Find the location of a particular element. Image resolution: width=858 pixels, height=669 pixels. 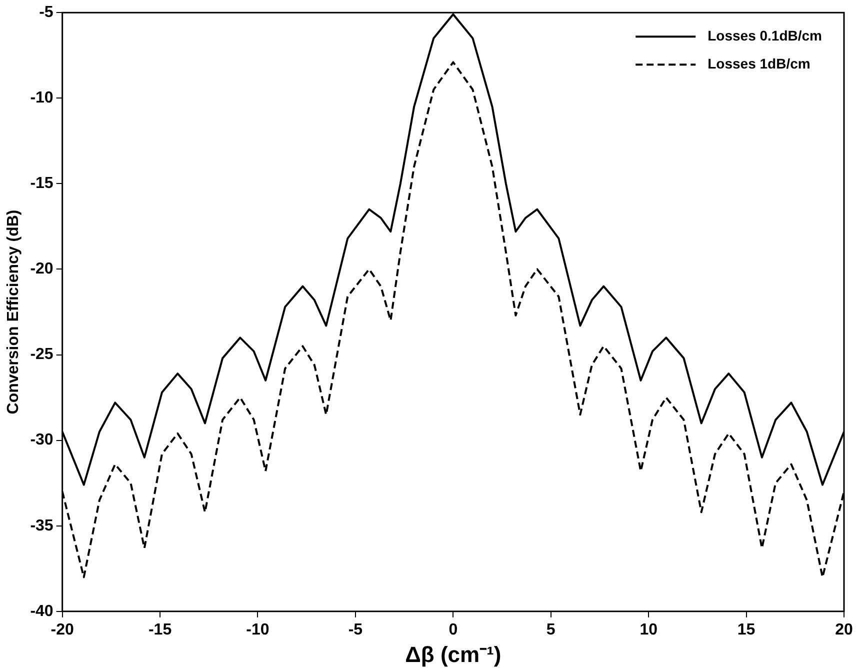

y-tick-label: -40 is located at coordinates (42, 611).